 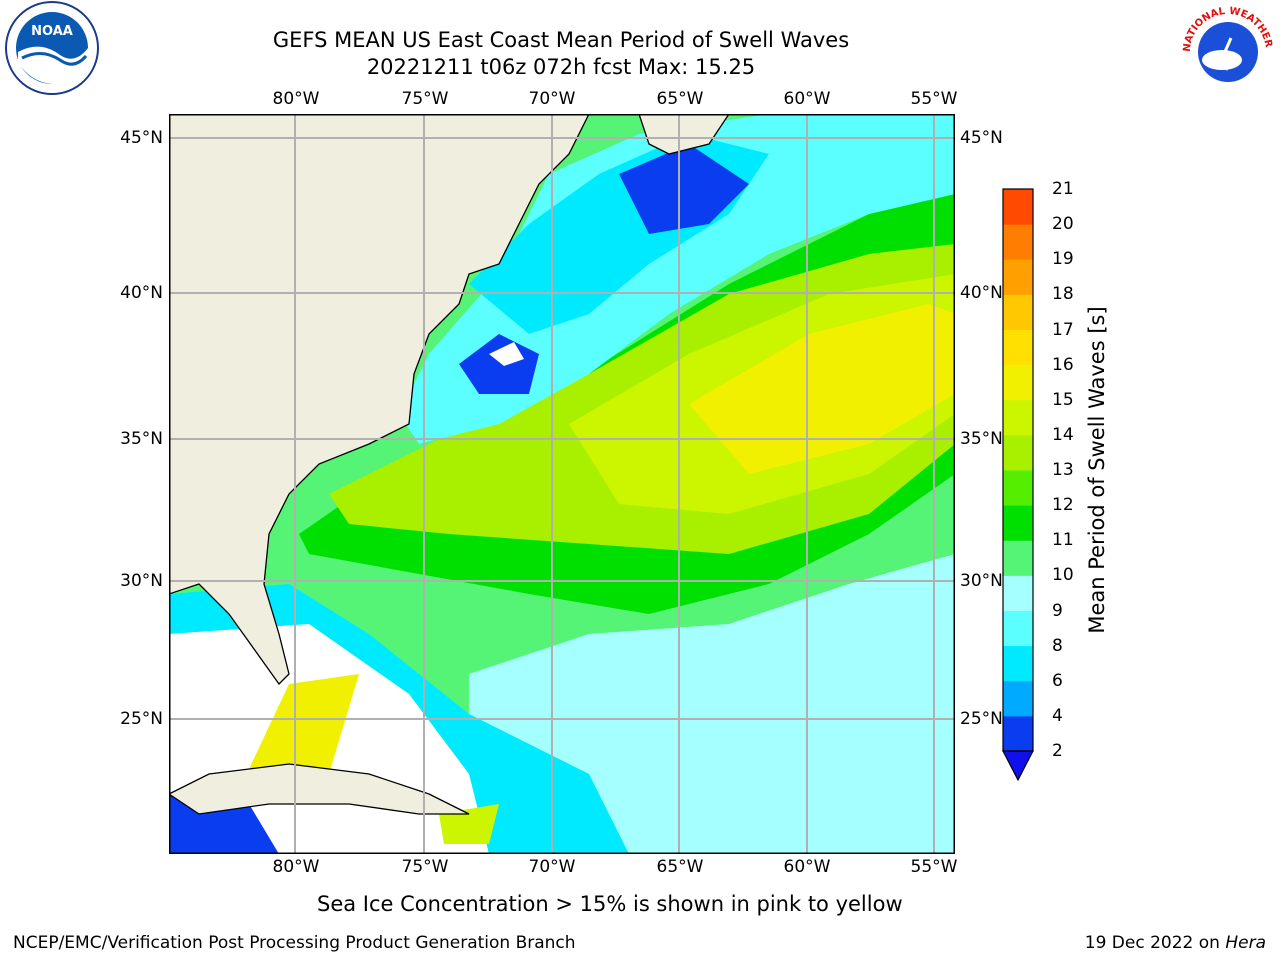 I want to click on colorbar-frame, so click(x=1018, y=470).